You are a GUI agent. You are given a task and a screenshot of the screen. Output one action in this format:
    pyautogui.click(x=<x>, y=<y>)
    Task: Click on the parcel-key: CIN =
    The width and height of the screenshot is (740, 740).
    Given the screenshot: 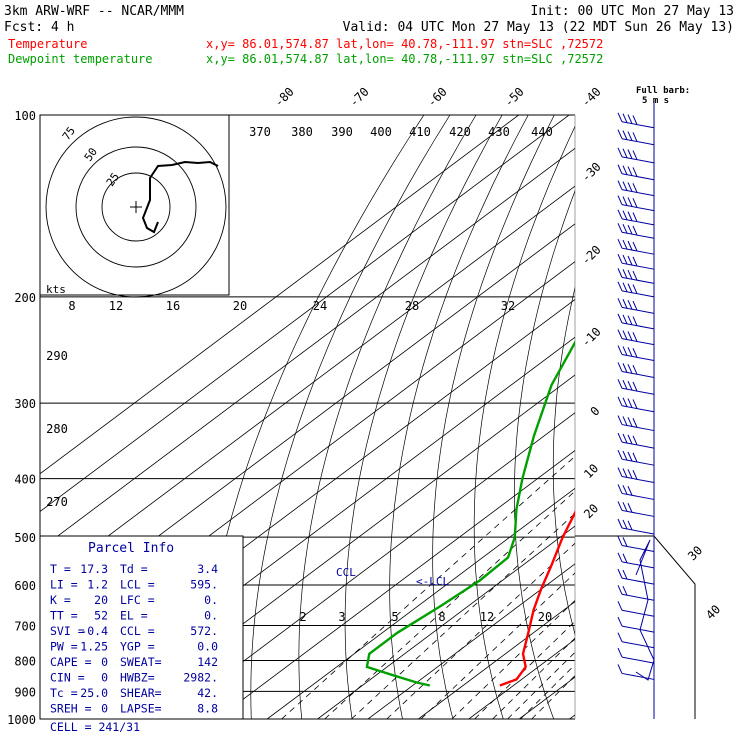 What is the action you would take?
    pyautogui.click(x=67, y=678)
    